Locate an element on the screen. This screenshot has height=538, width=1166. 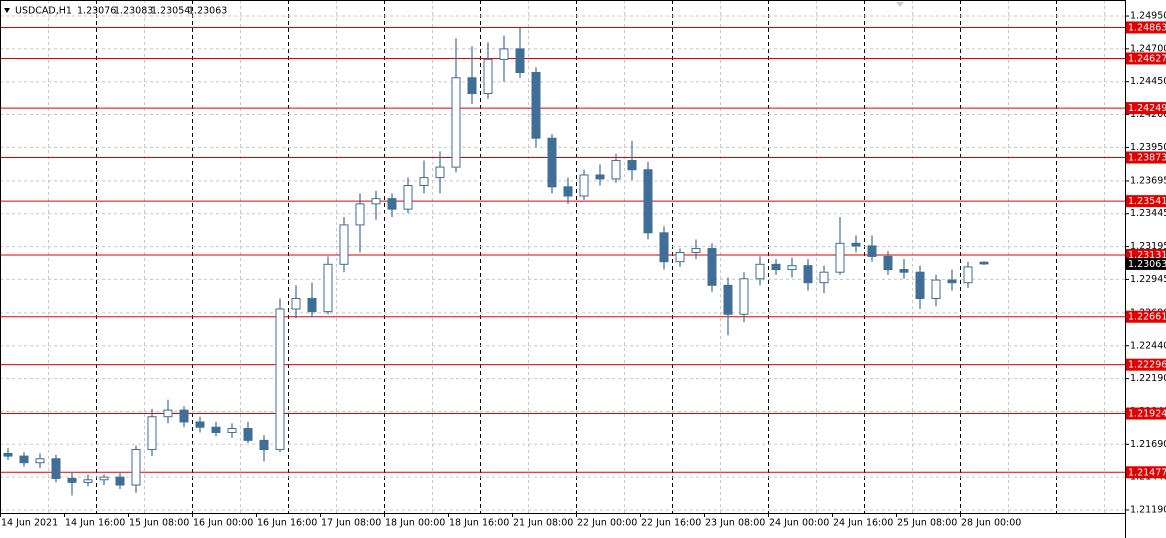
level-label: 1.23873 is located at coordinates (1147, 158).